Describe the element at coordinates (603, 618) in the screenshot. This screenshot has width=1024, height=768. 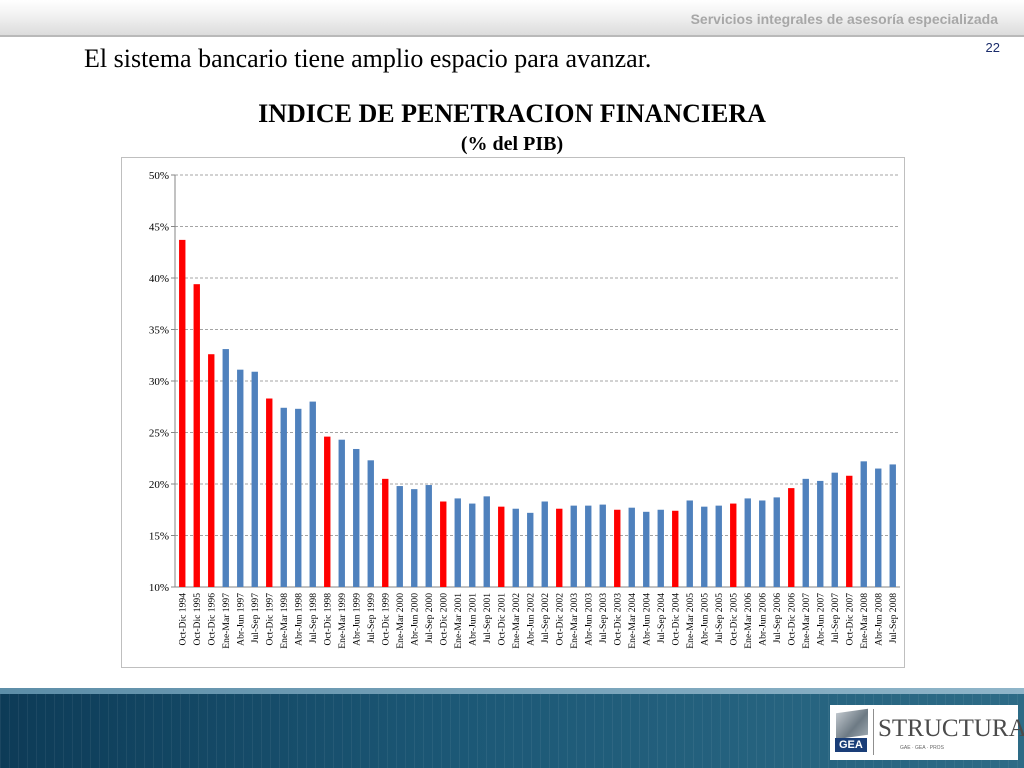
I see `x-tick-label: Jul-Sep 2003` at that location.